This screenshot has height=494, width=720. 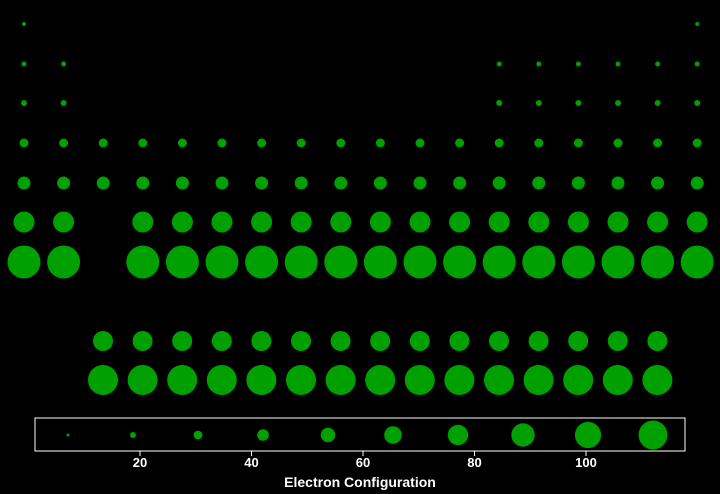 What do you see at coordinates (24, 183) in the screenshot?
I see `bubble-col1-row5` at bounding box center [24, 183].